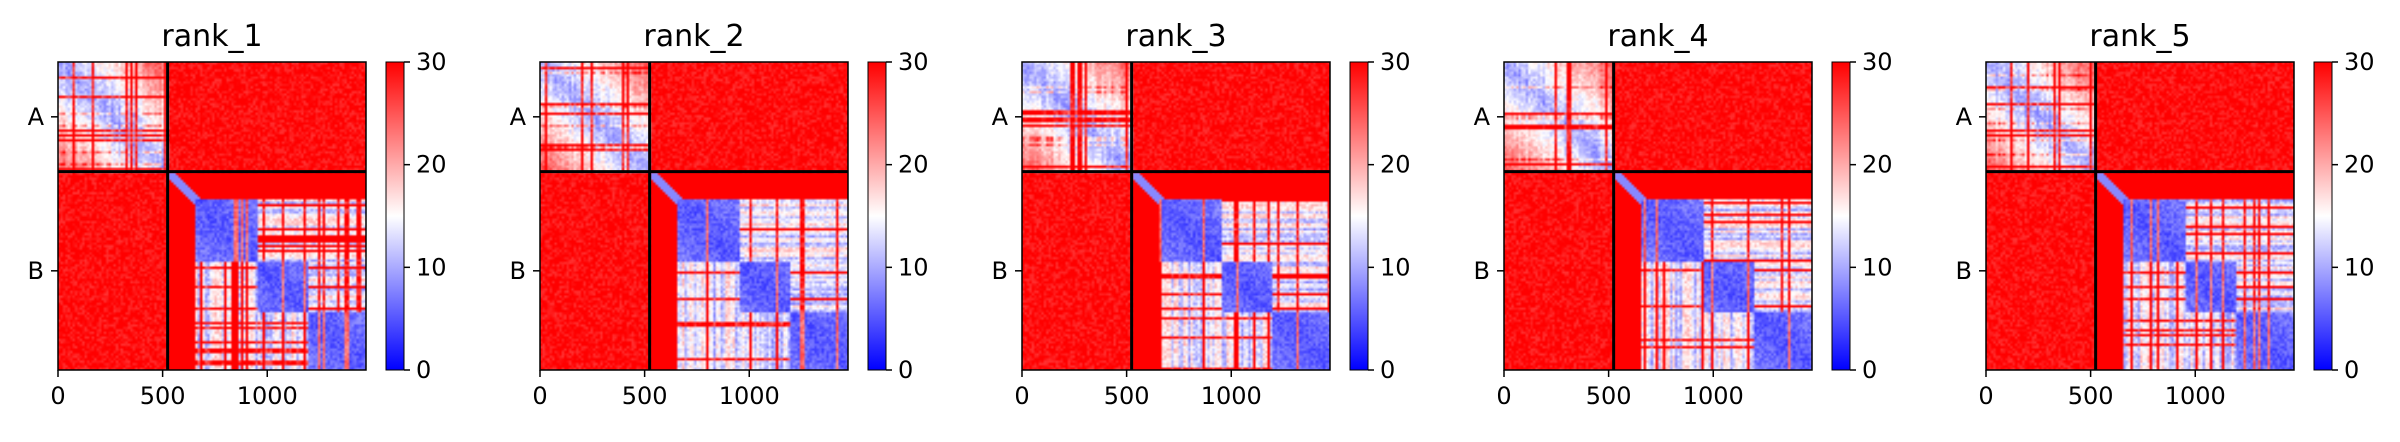  Describe the element at coordinates (693, 36) in the screenshot. I see `panel-title: rank_2` at that location.